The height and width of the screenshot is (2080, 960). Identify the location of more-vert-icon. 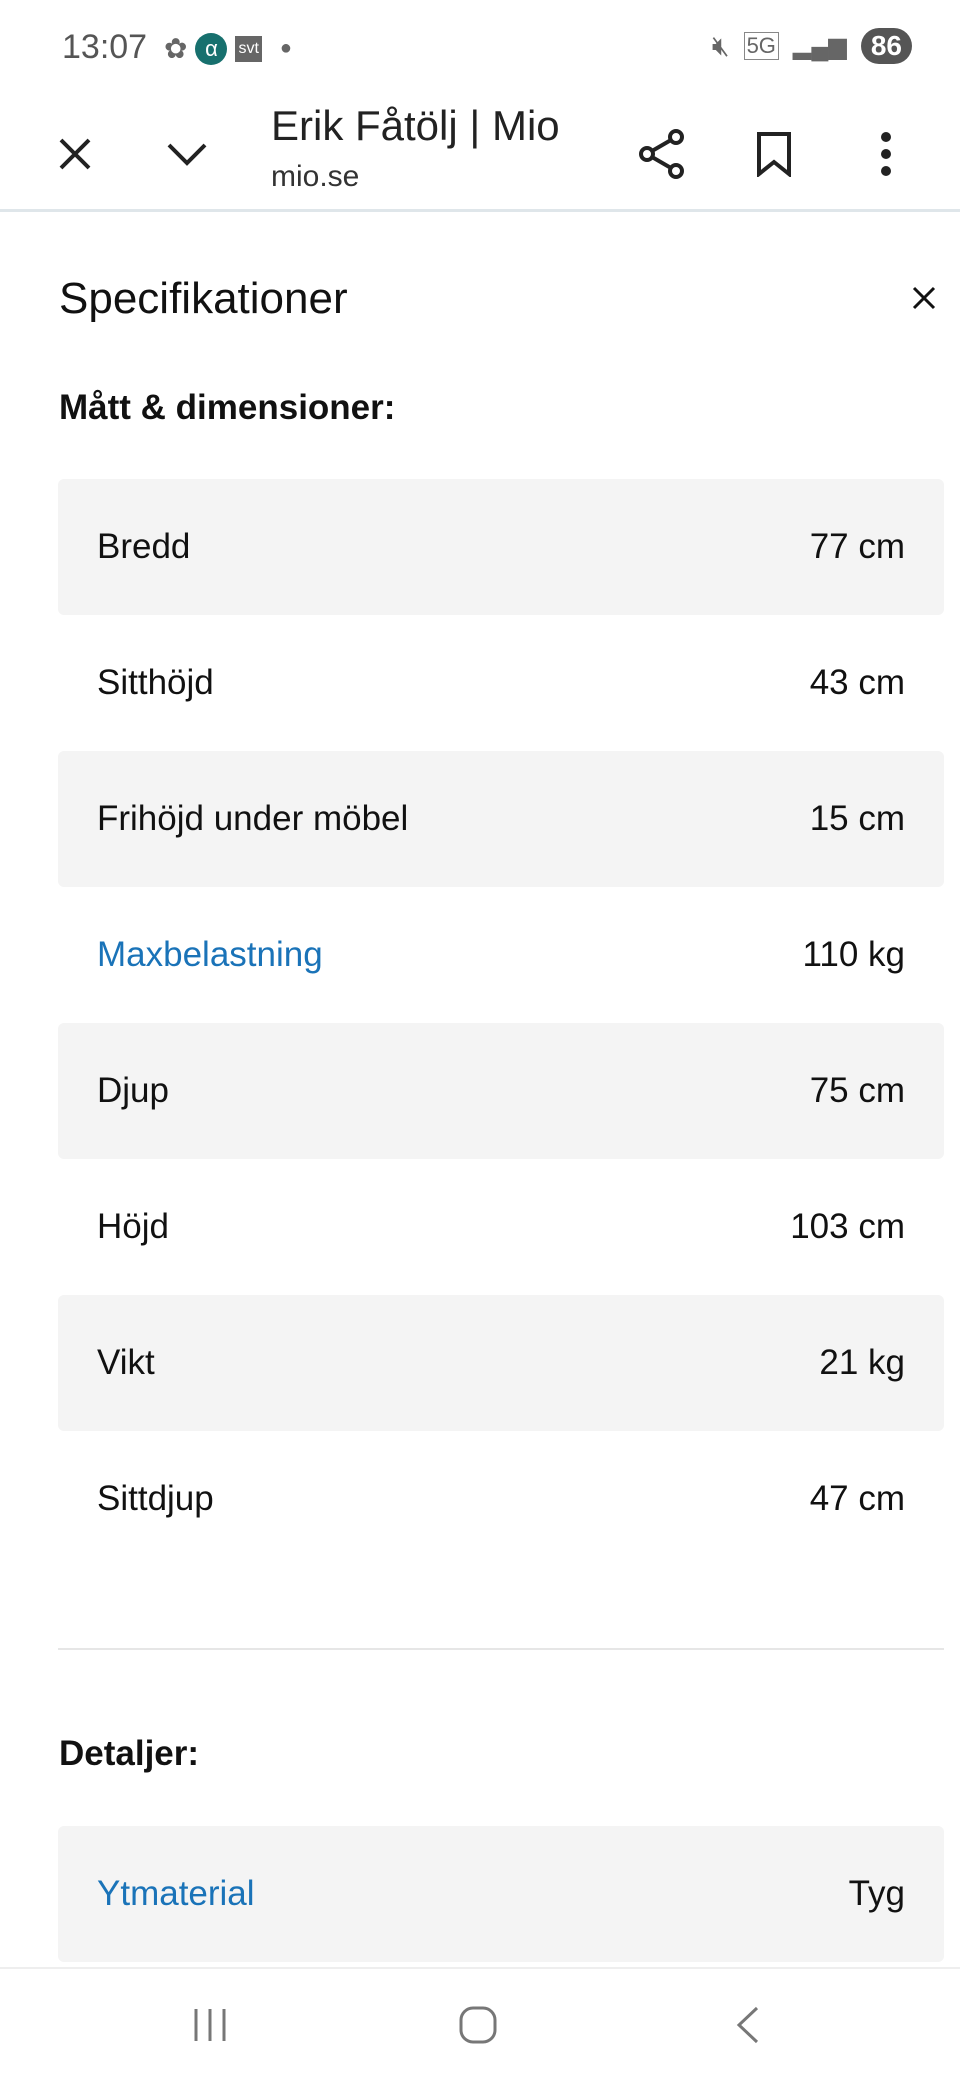
(886, 154).